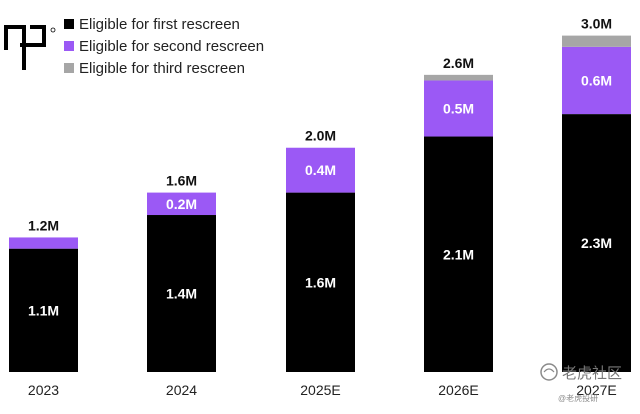 This screenshot has width=640, height=414. Describe the element at coordinates (596, 390) in the screenshot. I see `tick-label-2027E: 2027E` at that location.